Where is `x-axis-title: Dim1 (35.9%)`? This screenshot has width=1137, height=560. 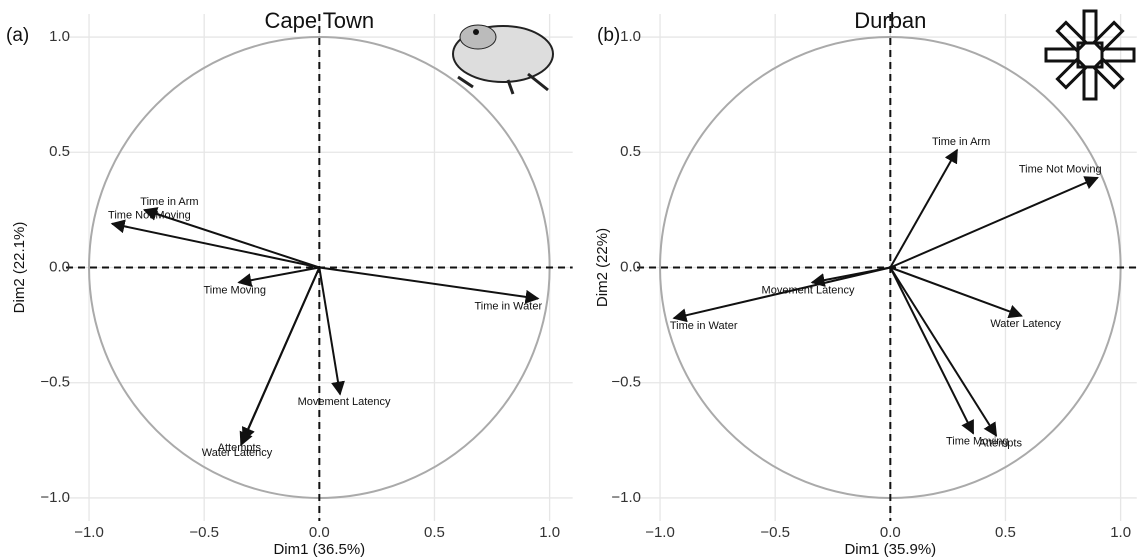 x-axis-title: Dim1 (35.9%) is located at coordinates (890, 549).